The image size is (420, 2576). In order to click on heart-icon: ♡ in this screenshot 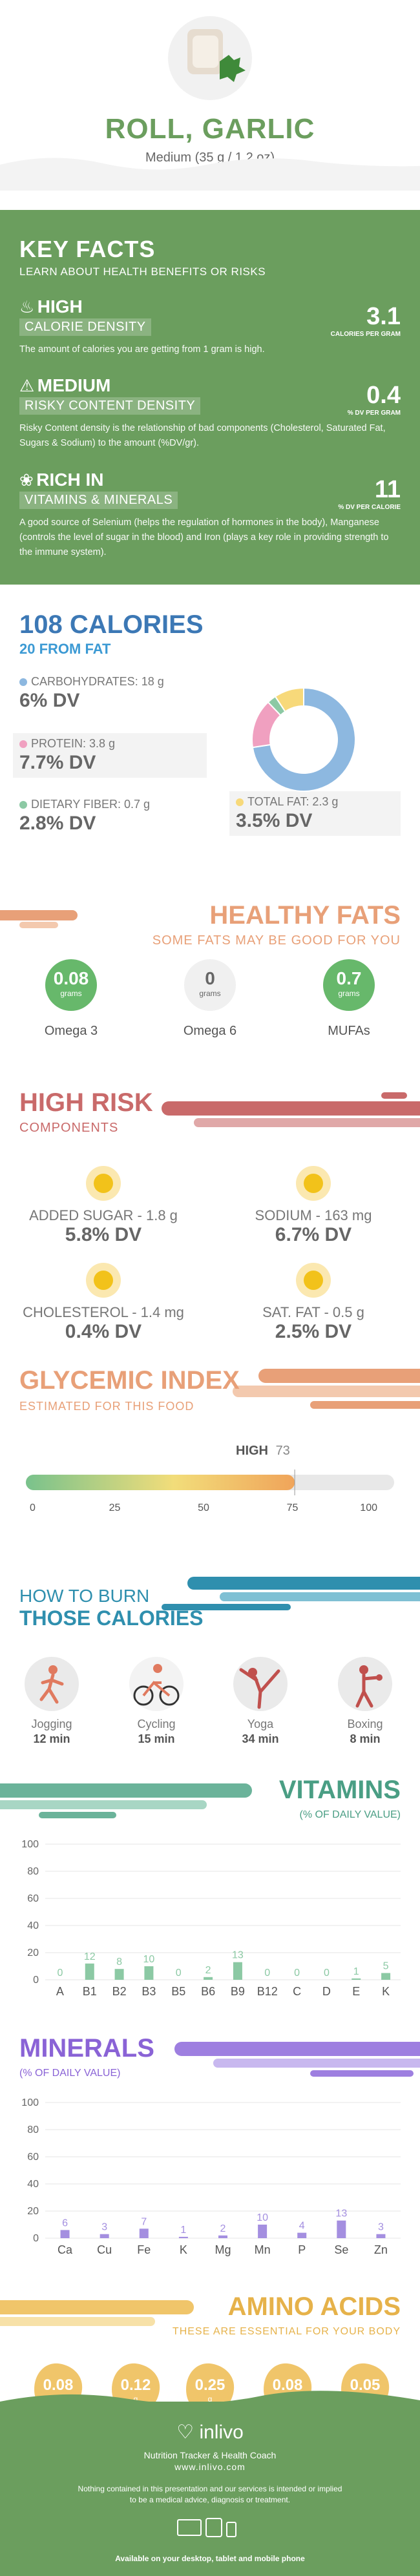, I will do `click(185, 2432)`.